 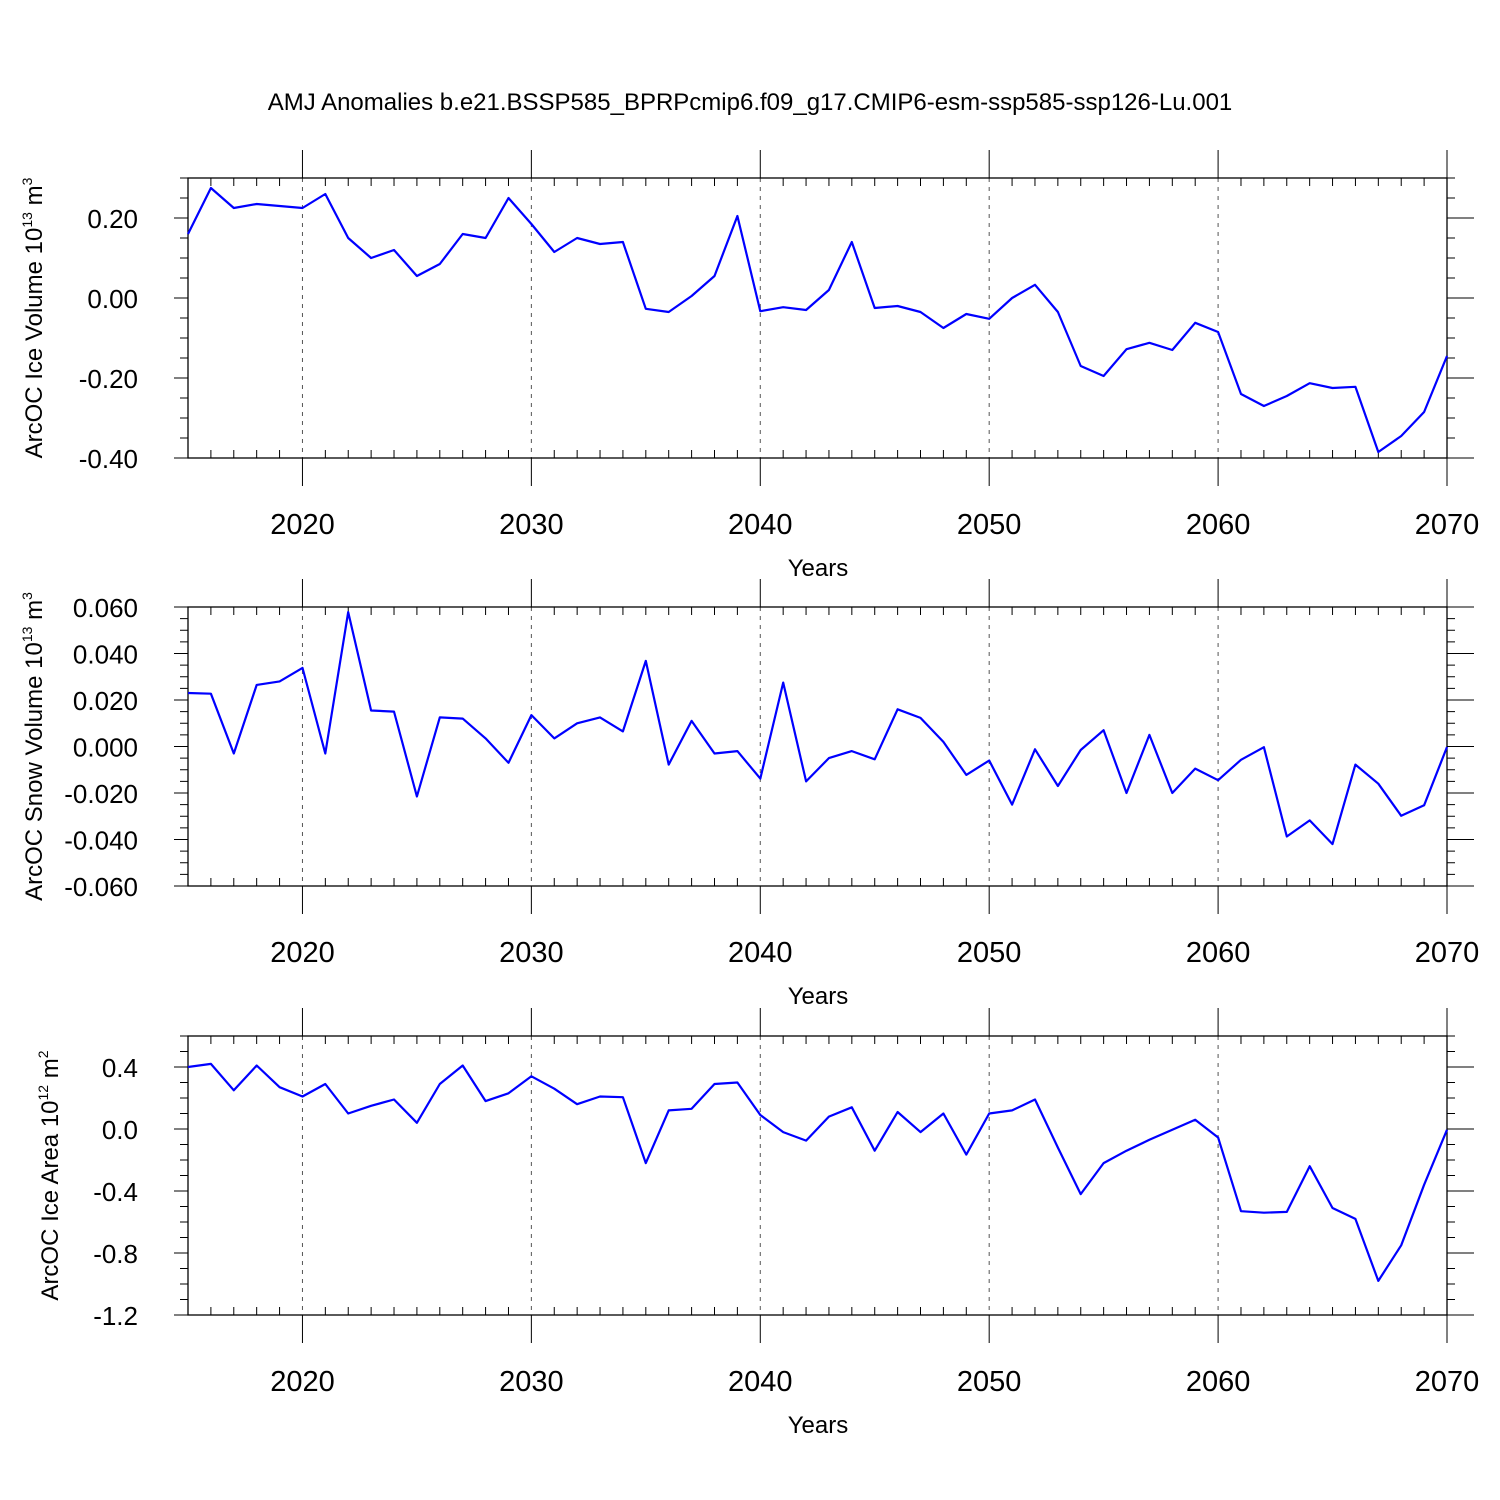 I want to click on y-tick-label: -0.020, so click(x=101, y=794).